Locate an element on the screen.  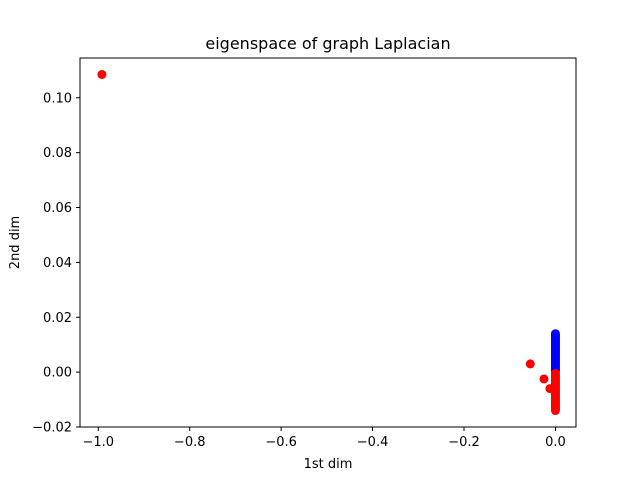
x-tick-label: −0.8 is located at coordinates (190, 442).